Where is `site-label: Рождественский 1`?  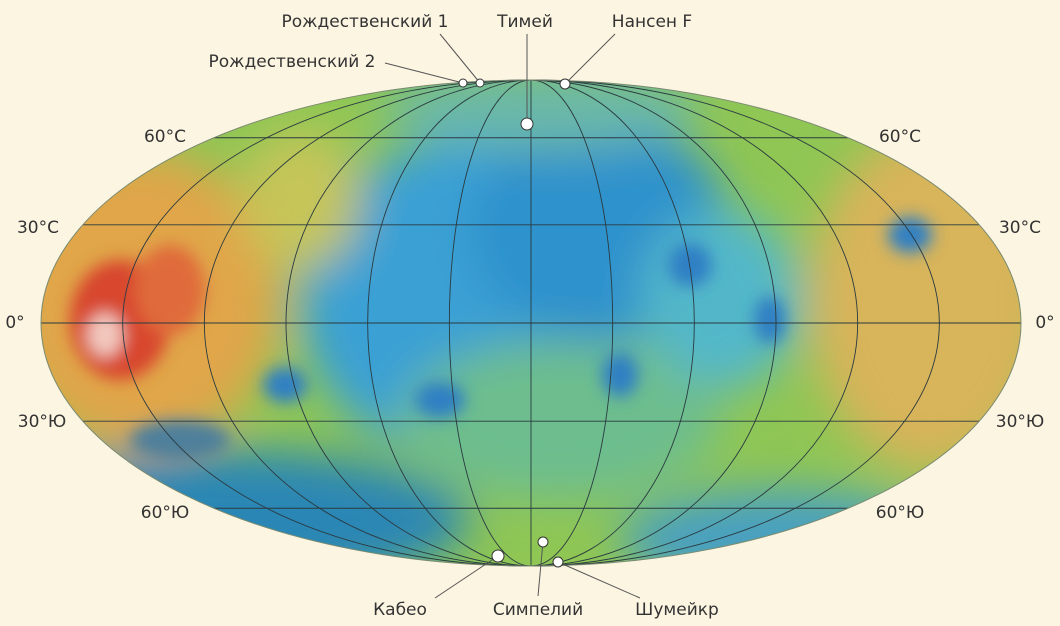
site-label: Рождественский 1 is located at coordinates (365, 22).